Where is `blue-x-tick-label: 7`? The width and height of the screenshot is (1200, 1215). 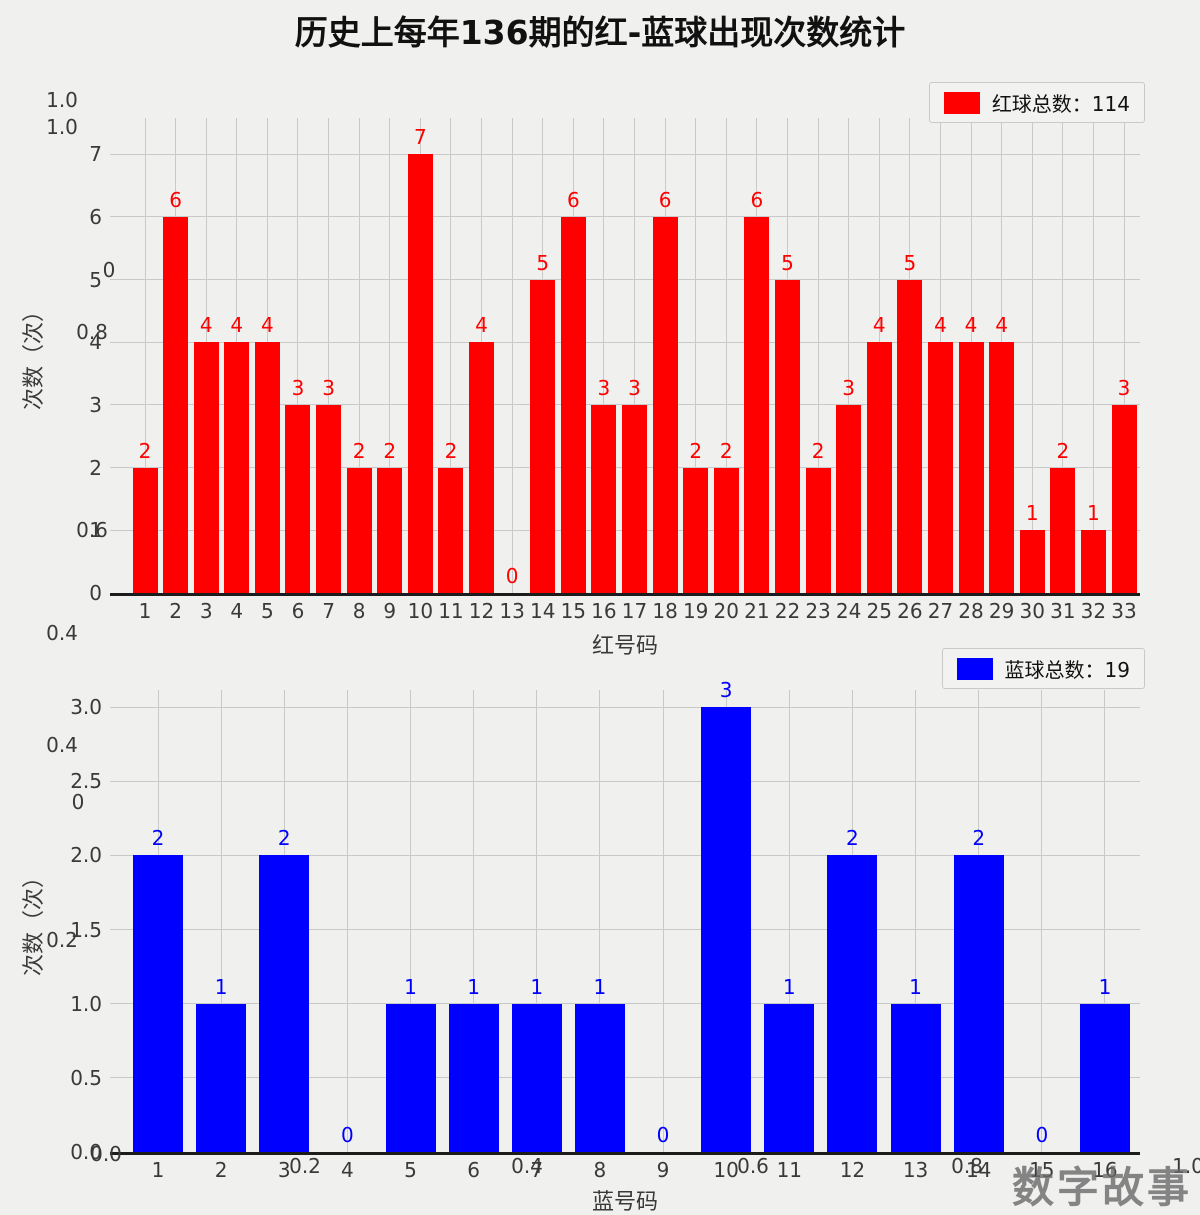 blue-x-tick-label: 7 is located at coordinates (537, 1170).